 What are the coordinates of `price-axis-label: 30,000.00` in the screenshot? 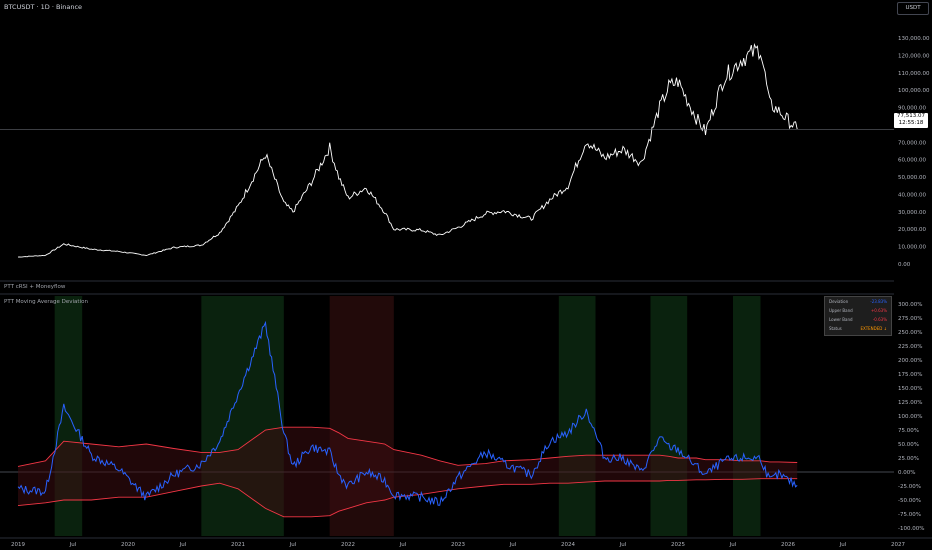 It's located at (912, 213).